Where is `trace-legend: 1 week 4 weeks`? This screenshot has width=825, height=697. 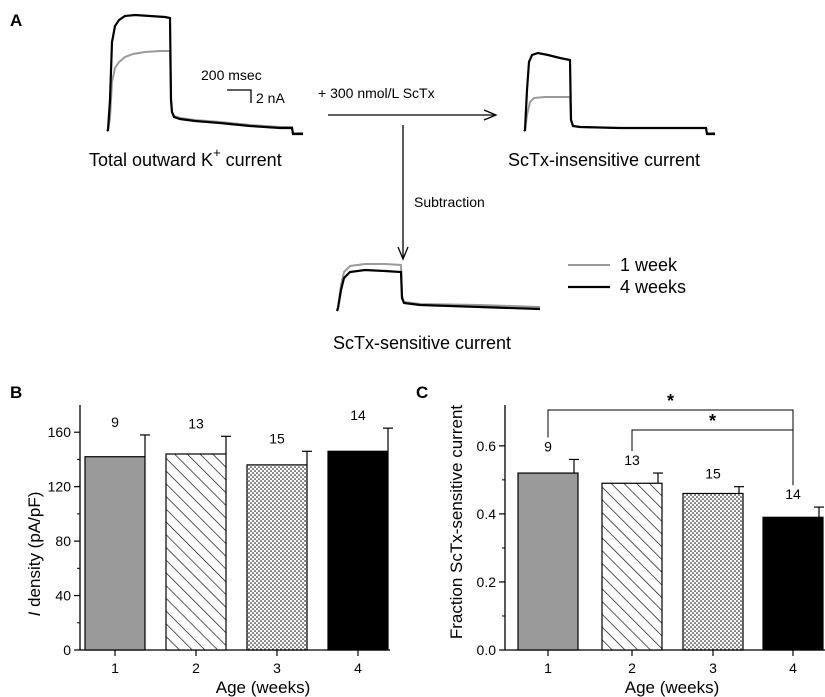
trace-legend: 1 week 4 weeks is located at coordinates (627, 276).